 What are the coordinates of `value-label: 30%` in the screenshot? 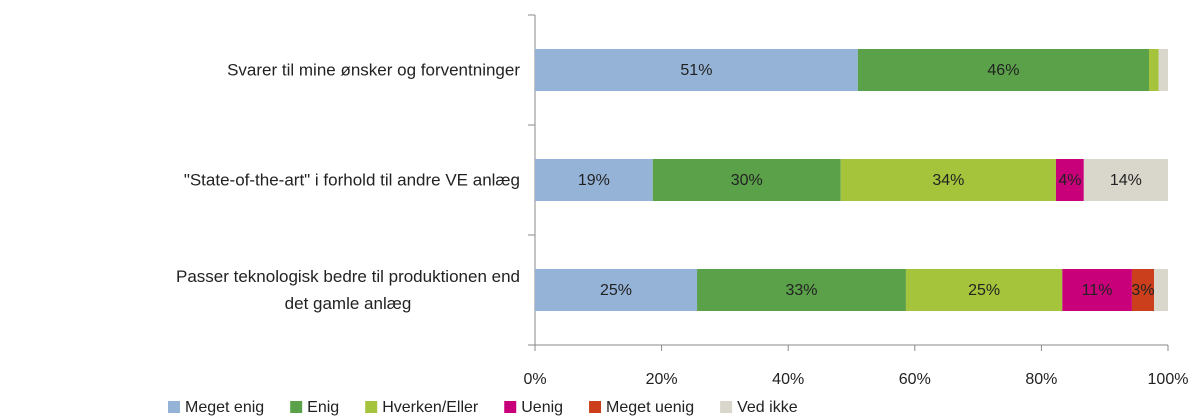 It's located at (747, 180).